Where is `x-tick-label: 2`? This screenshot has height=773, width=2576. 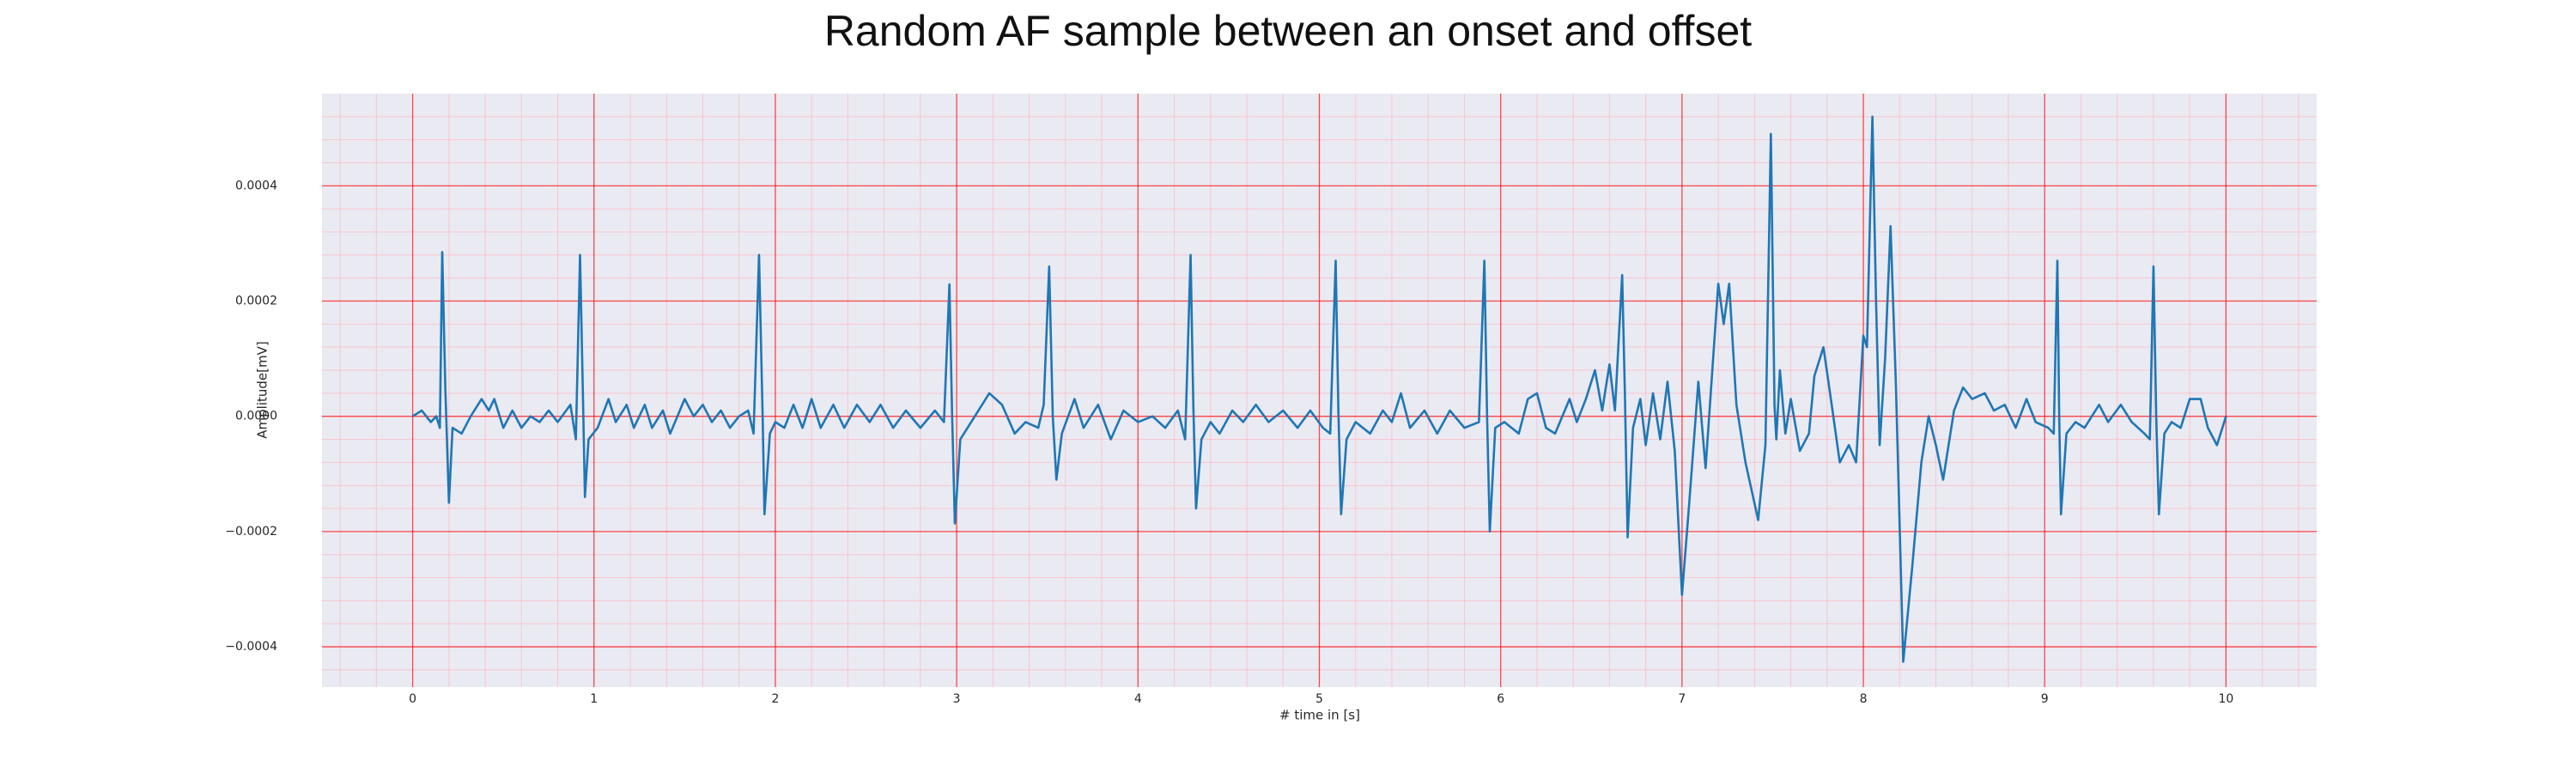 x-tick-label: 2 is located at coordinates (775, 699).